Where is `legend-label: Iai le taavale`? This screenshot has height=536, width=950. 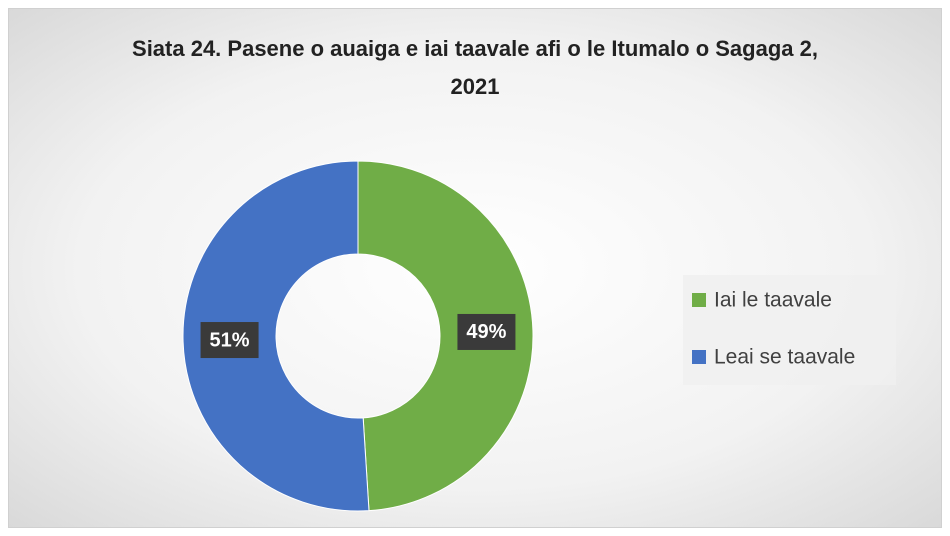 legend-label: Iai le taavale is located at coordinates (773, 300).